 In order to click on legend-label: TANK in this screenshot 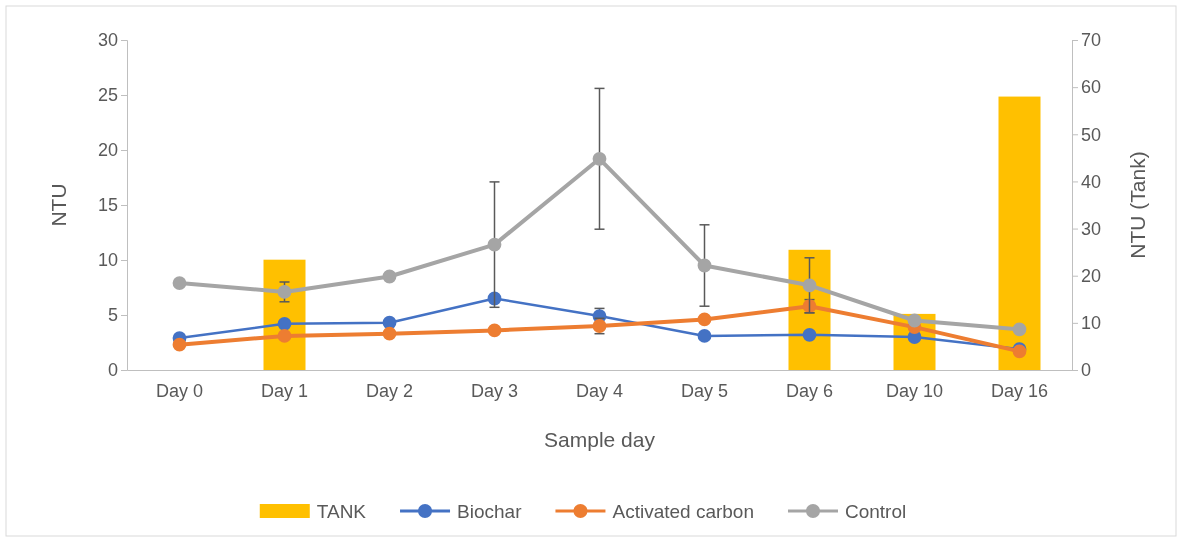, I will do `click(341, 511)`.